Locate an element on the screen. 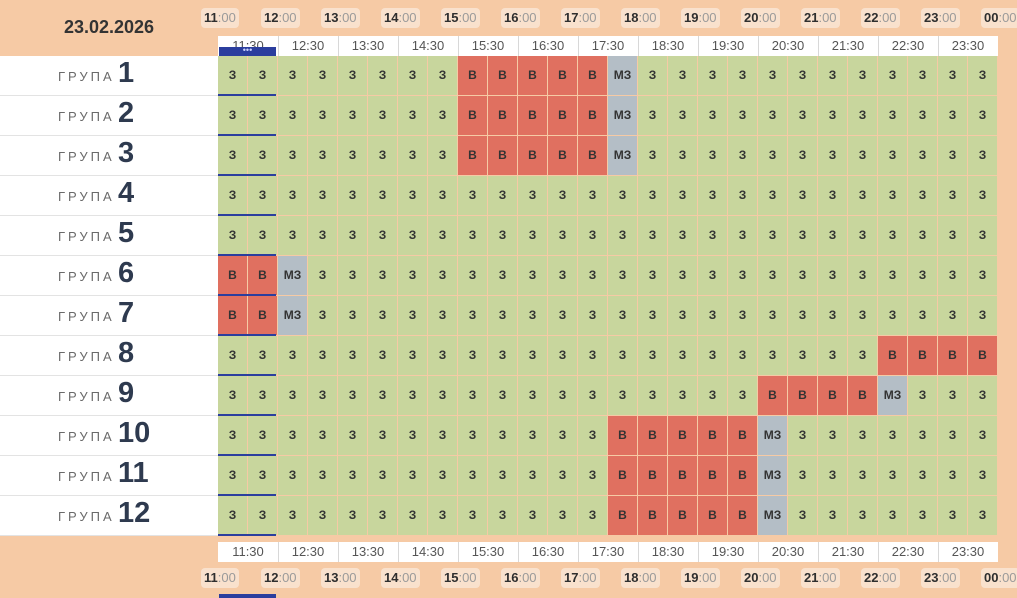 This screenshot has width=1017, height=598. group-label-3: ГРУПА 3 is located at coordinates (109, 156).